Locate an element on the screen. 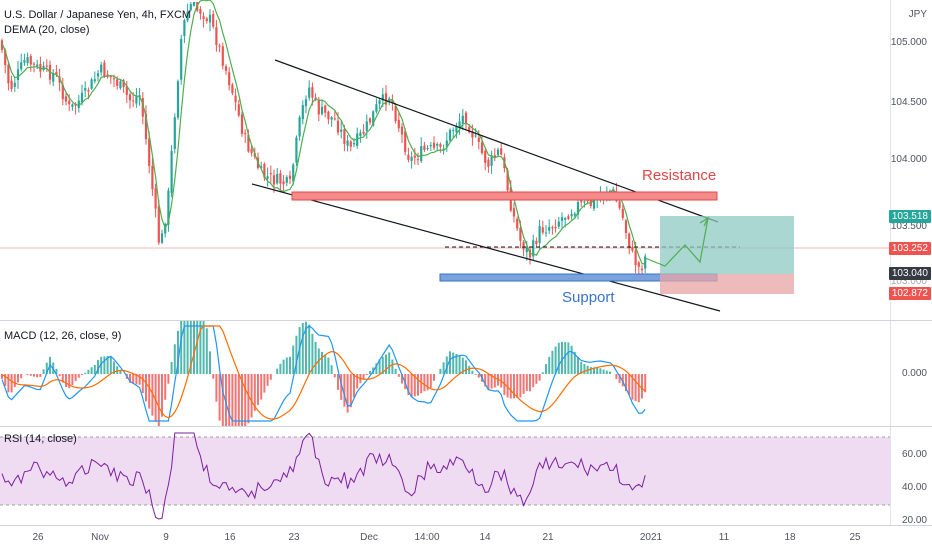  dema-indicator-label: DEMA (20, close) is located at coordinates (47, 30).